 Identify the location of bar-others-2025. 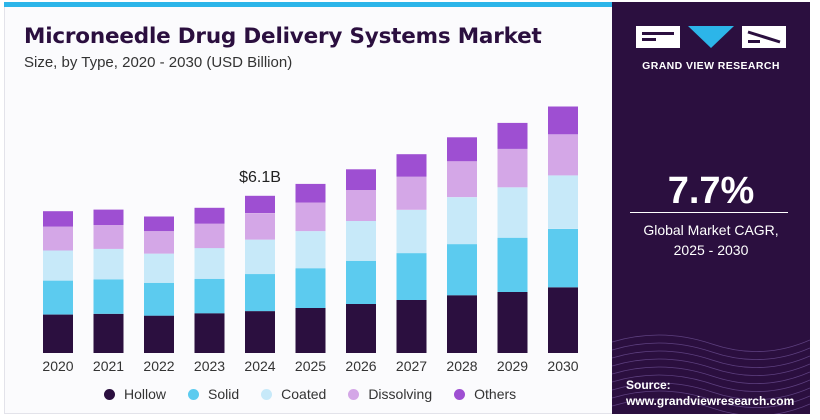
(310, 193).